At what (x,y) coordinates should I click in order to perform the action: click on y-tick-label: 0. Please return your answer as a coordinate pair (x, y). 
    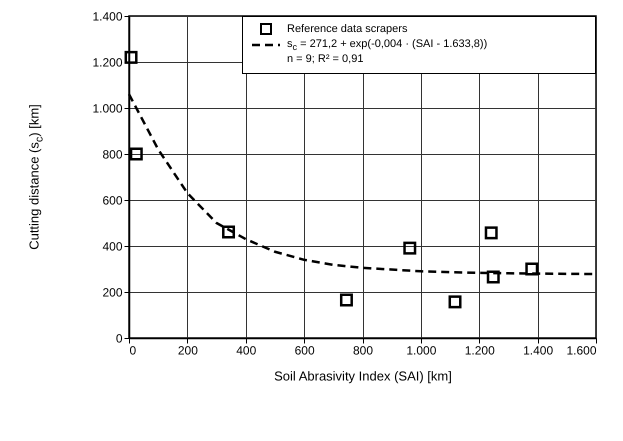
    Looking at the image, I should click on (119, 339).